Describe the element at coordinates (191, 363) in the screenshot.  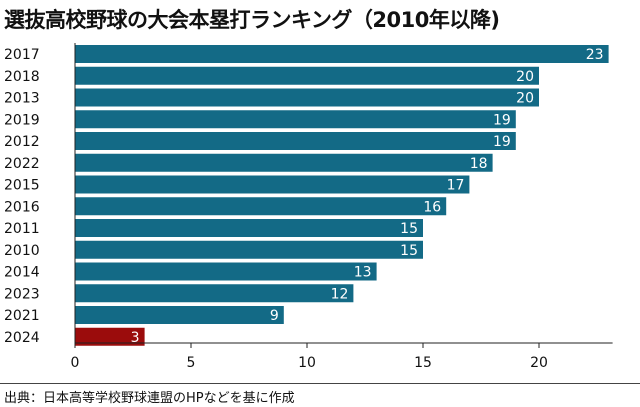
I see `x-tick-label: 5` at that location.